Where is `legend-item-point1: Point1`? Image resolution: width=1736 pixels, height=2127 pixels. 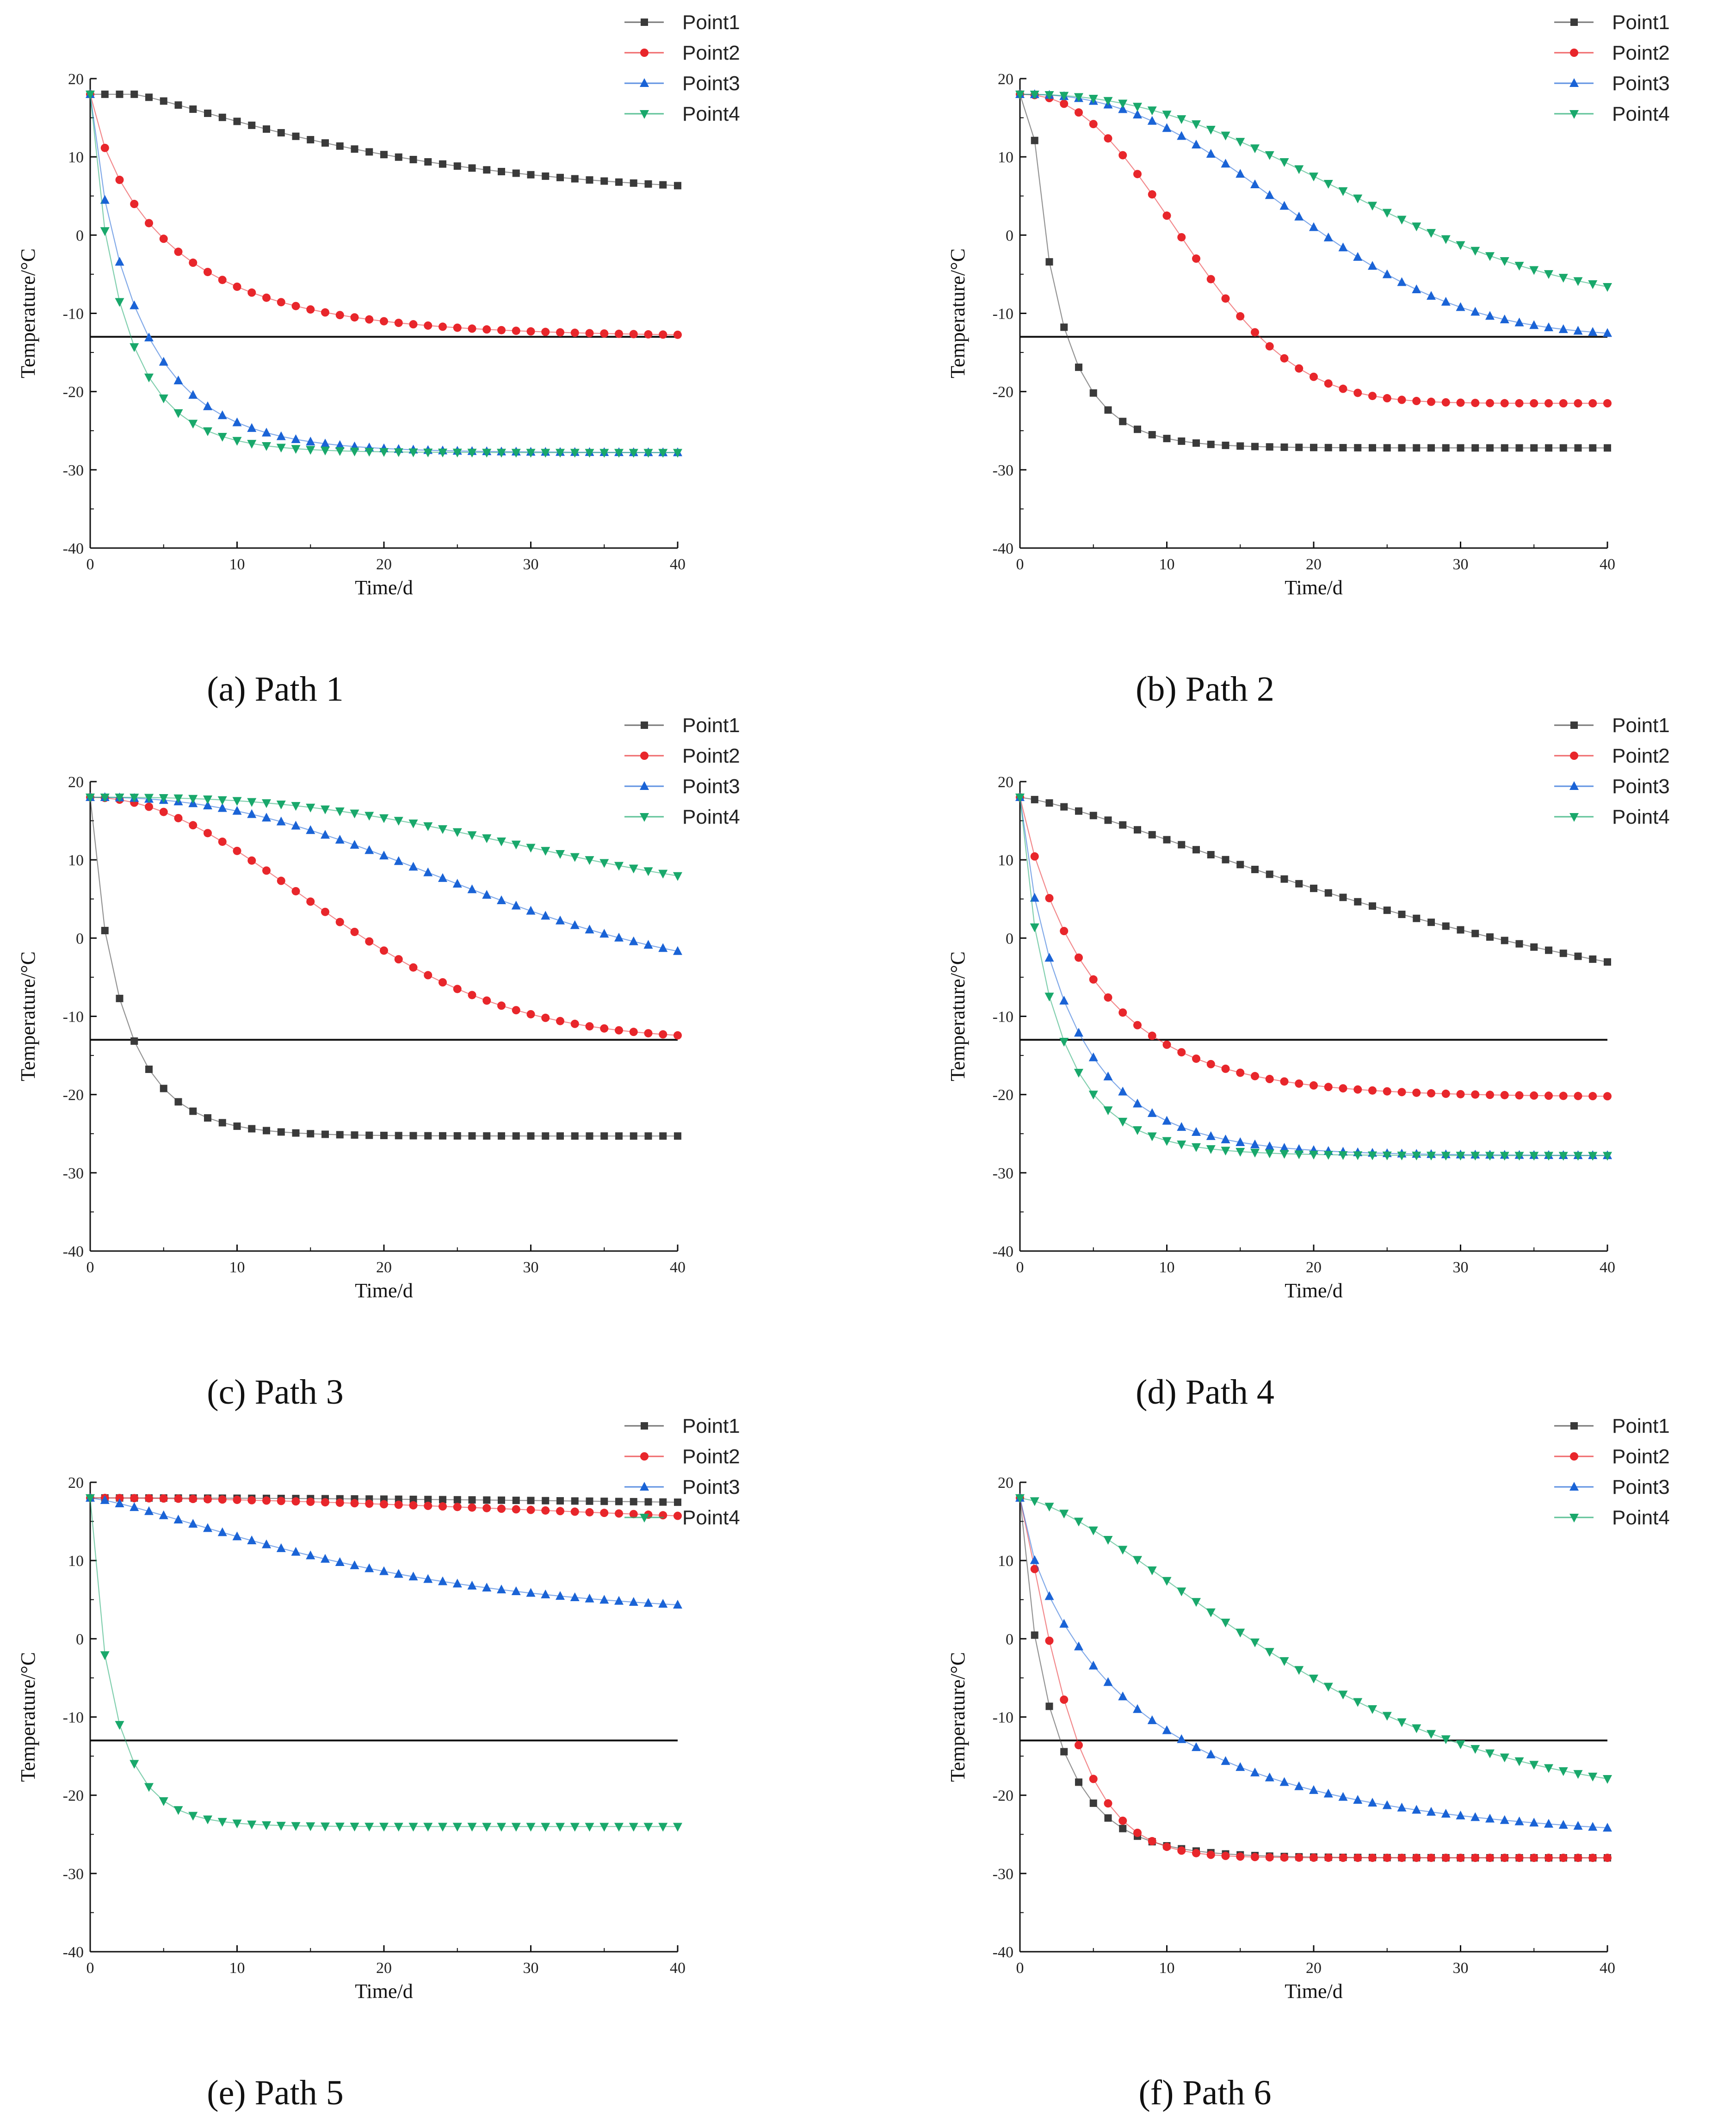 legend-item-point1: Point1 is located at coordinates (1612, 725).